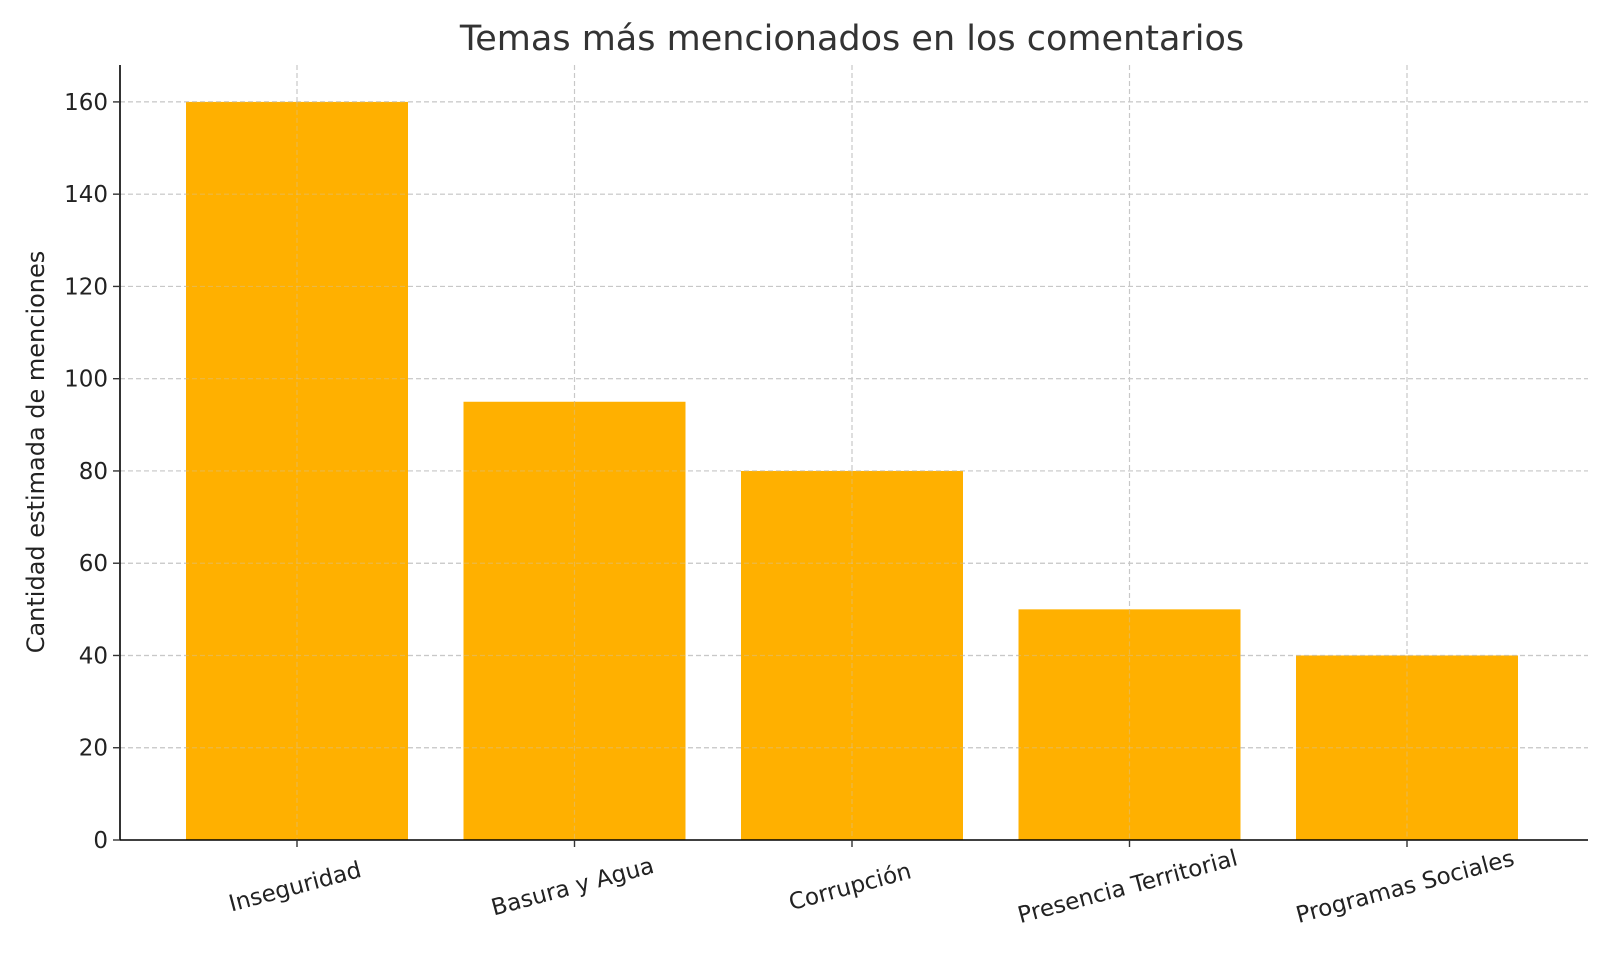 The height and width of the screenshot is (960, 1600). I want to click on y-tick-label: 100, so click(86, 380).